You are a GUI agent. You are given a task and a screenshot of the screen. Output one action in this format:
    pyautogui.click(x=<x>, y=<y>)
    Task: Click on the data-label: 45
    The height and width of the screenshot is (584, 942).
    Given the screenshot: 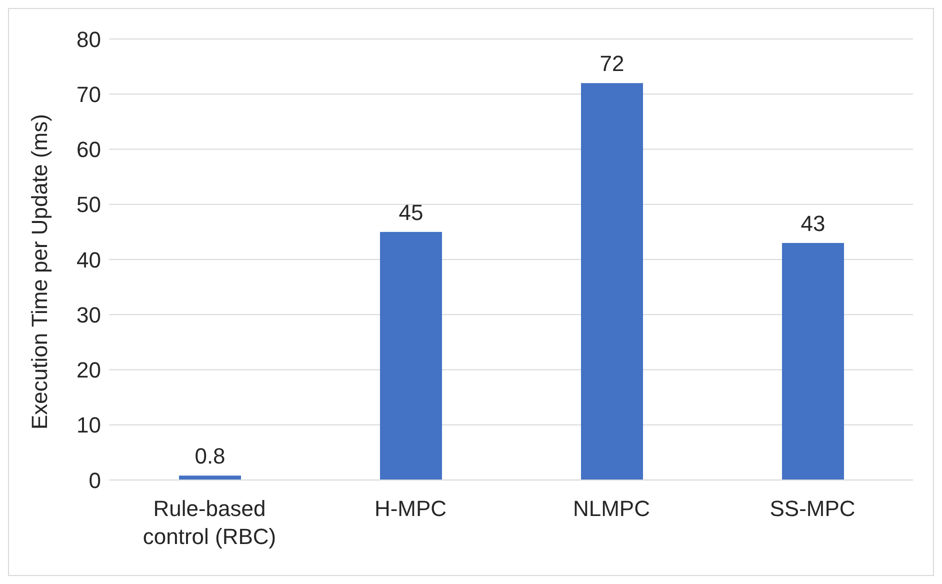 What is the action you would take?
    pyautogui.click(x=411, y=212)
    